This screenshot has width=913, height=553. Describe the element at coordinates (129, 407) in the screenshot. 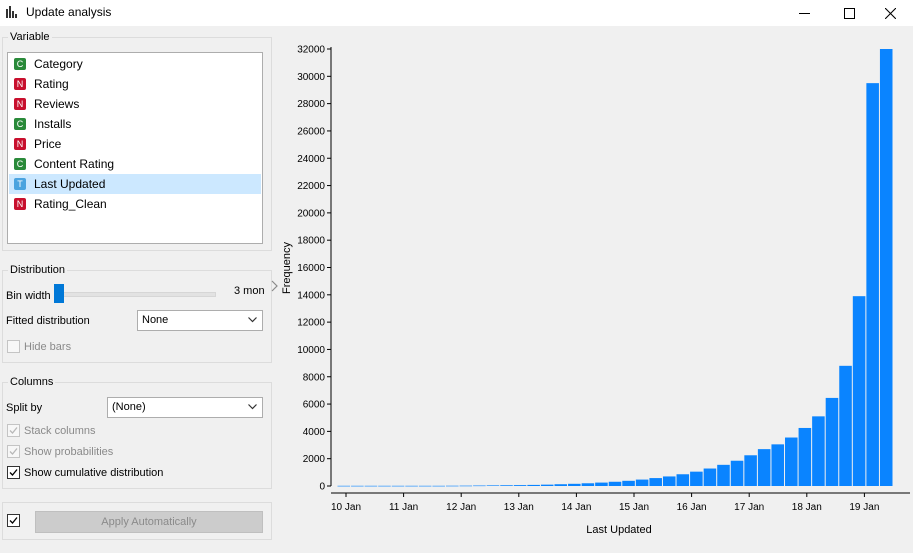

I see `split-by-value: (None)` at that location.